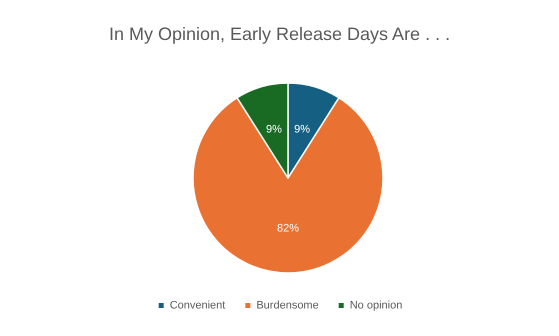 Image resolution: width=559 pixels, height=336 pixels. Describe the element at coordinates (376, 306) in the screenshot. I see `legend-label: No opinion` at that location.